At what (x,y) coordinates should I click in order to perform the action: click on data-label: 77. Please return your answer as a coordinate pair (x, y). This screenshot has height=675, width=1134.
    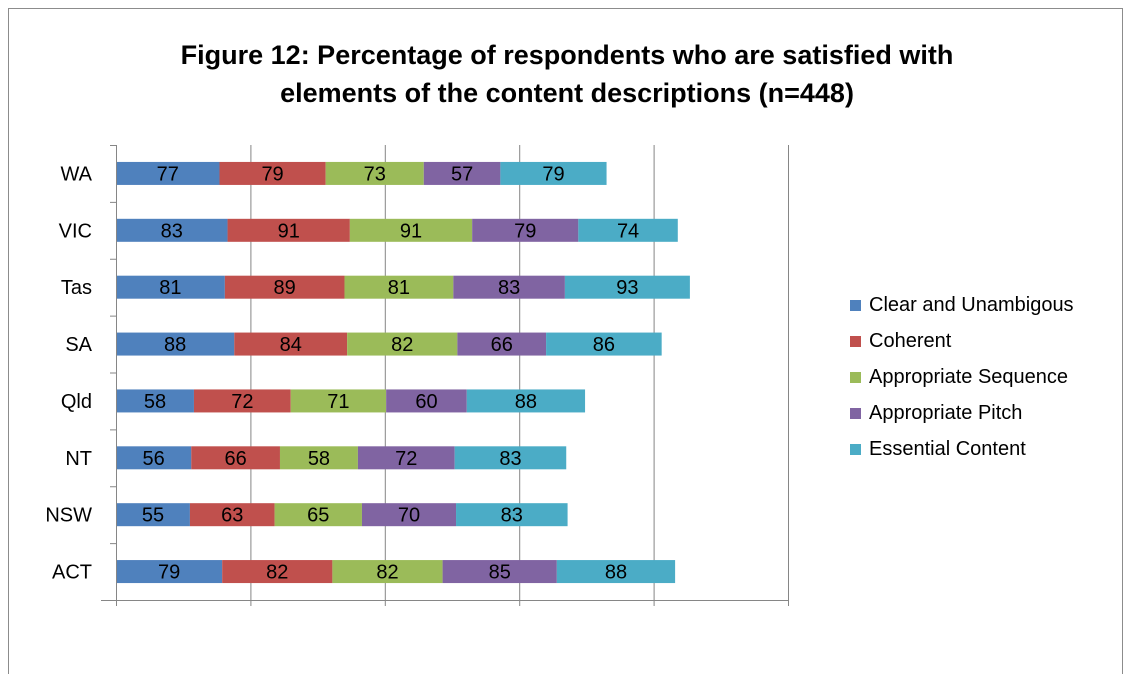
    Looking at the image, I should click on (168, 174).